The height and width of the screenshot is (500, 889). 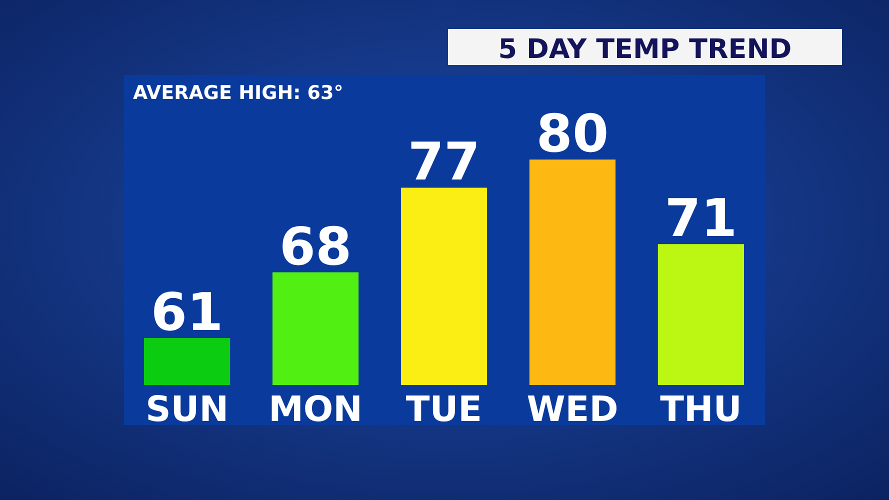 What do you see at coordinates (701, 219) in the screenshot?
I see `data-label: 71` at bounding box center [701, 219].